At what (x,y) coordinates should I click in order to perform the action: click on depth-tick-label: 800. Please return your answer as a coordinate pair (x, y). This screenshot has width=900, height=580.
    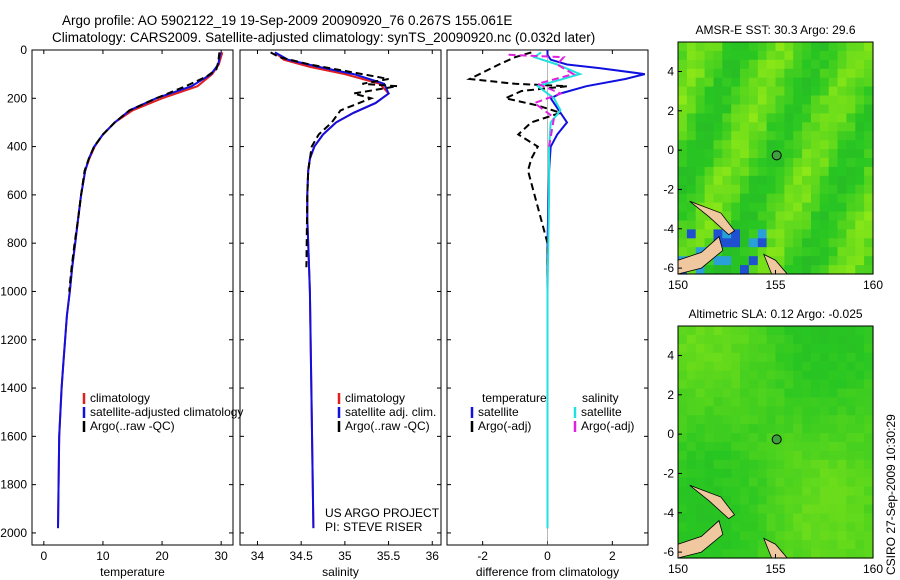
    Looking at the image, I should click on (17, 243).